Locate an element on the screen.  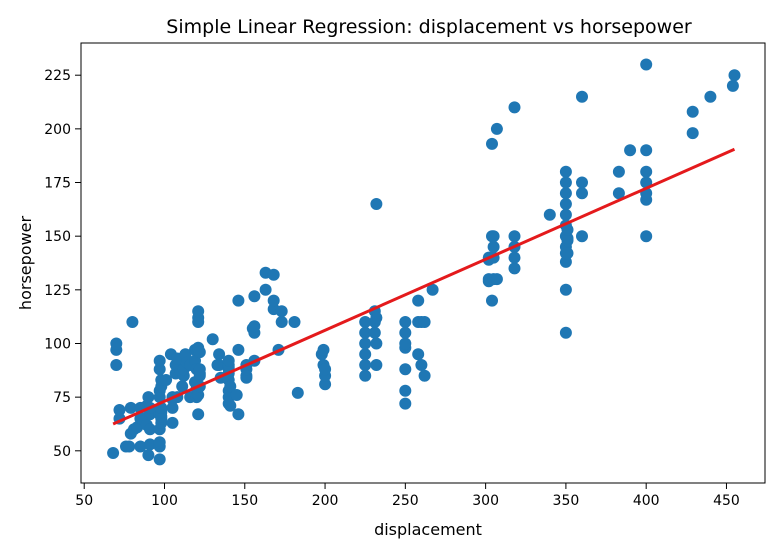
y-axis: 50 75 100 125 150 175 200 225 is located at coordinates (62, 264).